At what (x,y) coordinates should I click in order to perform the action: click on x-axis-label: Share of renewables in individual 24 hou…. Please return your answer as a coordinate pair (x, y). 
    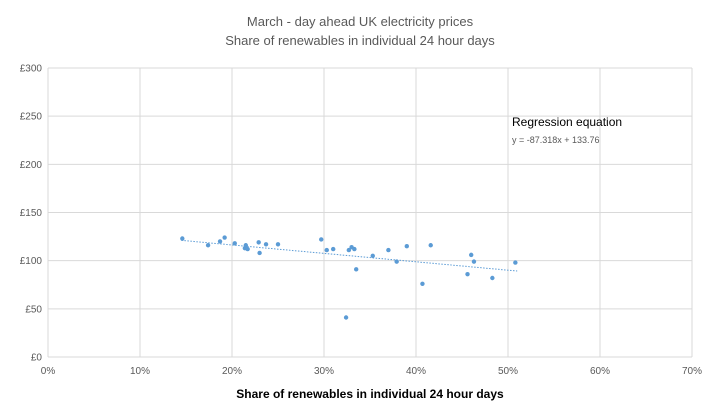
    Looking at the image, I should click on (370, 394).